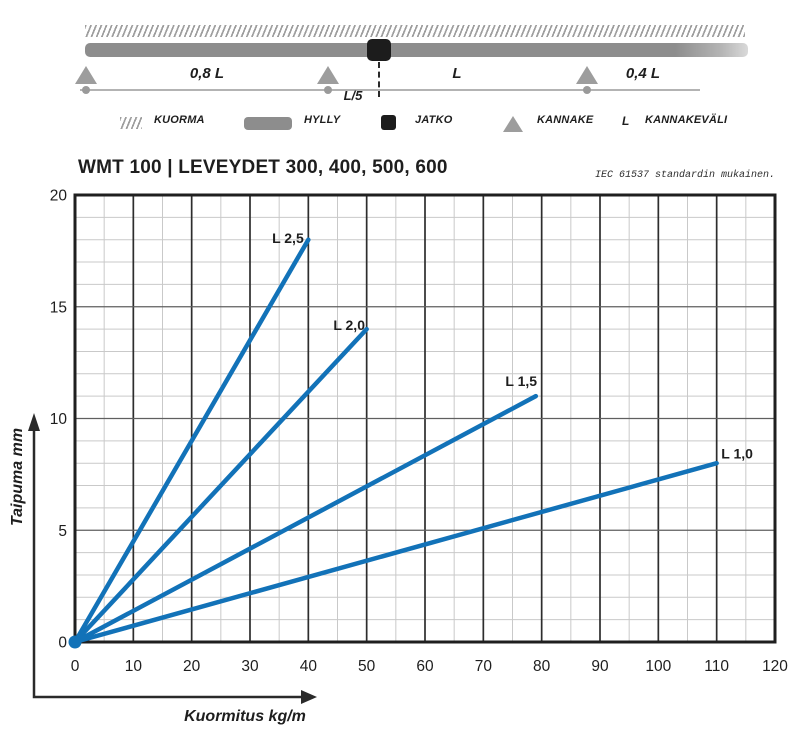 The width and height of the screenshot is (800, 741). Describe the element at coordinates (75, 666) in the screenshot. I see `x-tick-label: 0` at that location.